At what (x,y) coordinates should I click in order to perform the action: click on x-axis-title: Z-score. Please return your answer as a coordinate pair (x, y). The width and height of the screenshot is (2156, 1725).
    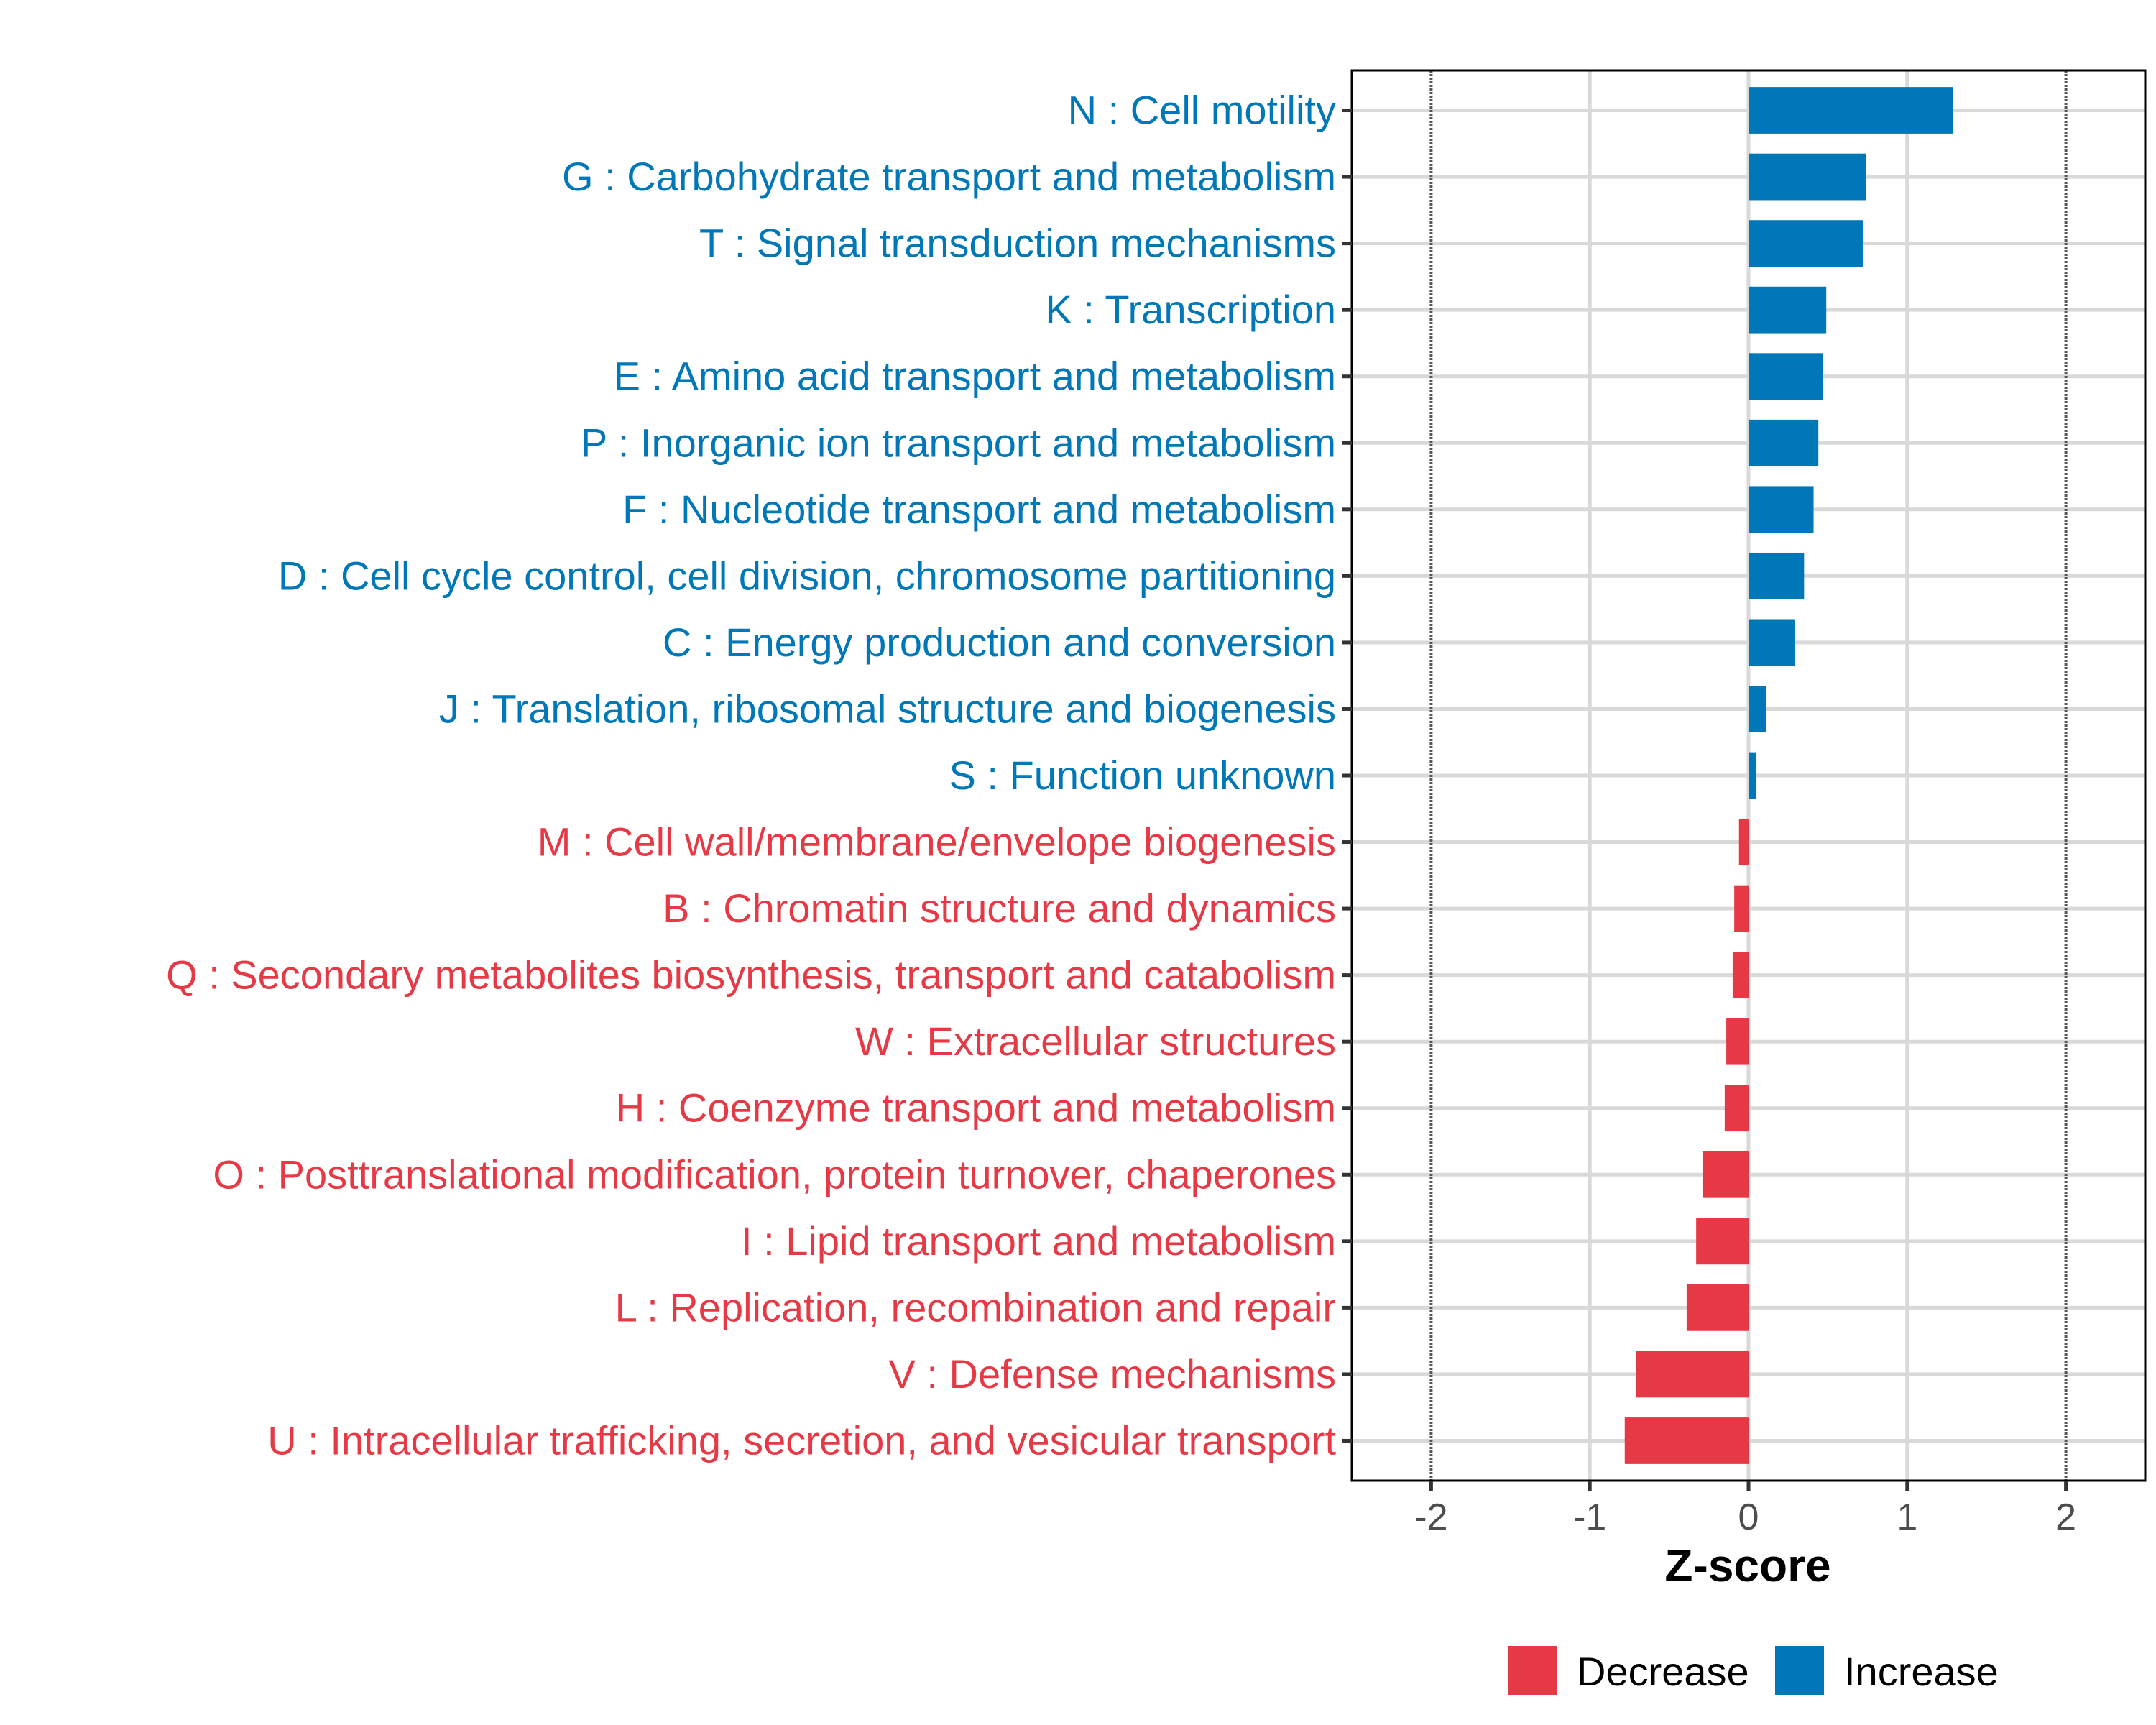
    Looking at the image, I should click on (1747, 1565).